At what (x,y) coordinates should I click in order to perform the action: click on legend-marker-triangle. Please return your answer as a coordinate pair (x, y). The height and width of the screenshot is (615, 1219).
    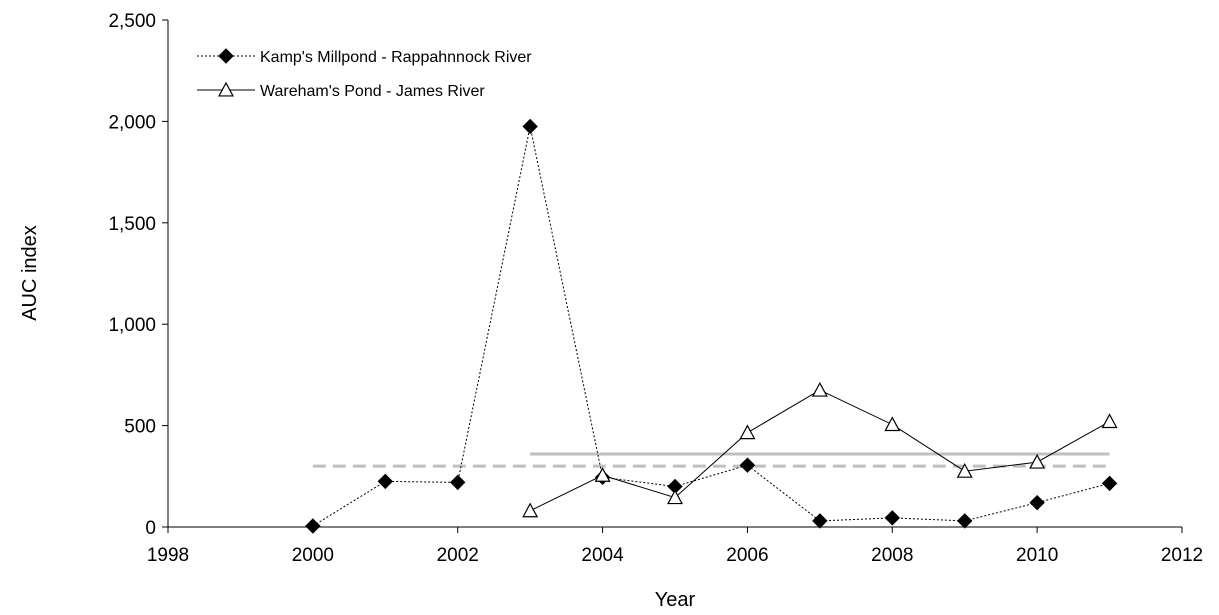
    Looking at the image, I should click on (226, 89).